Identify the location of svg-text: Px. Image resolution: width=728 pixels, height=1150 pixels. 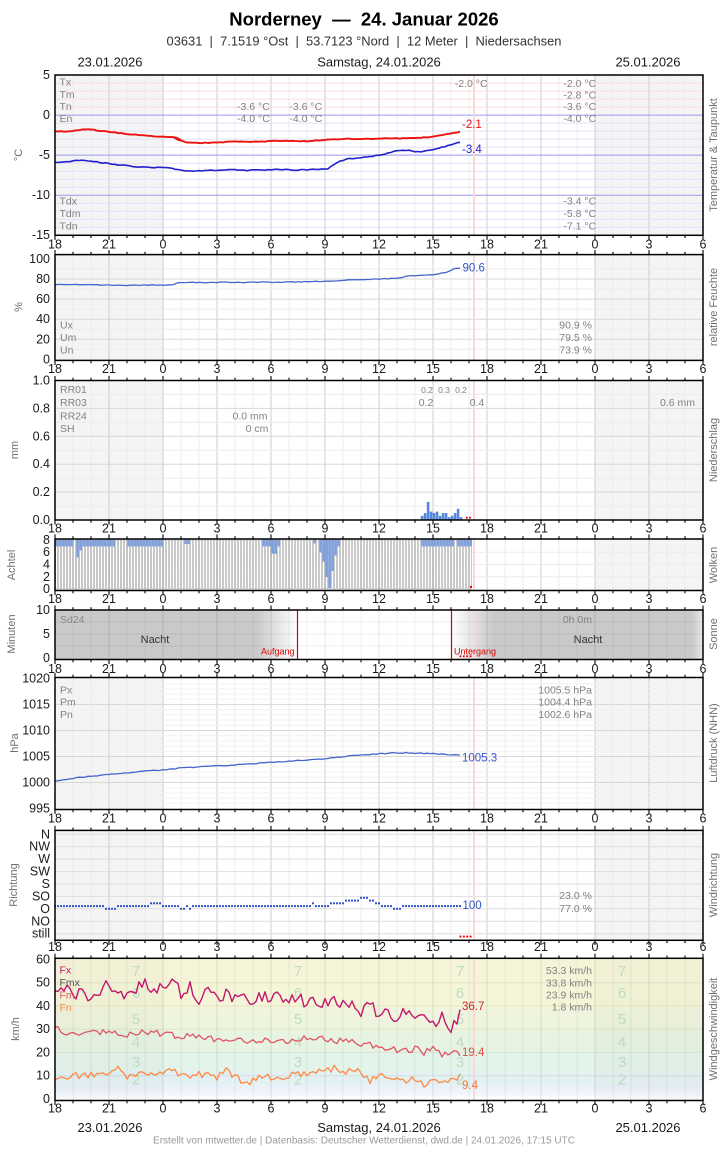
(66, 690).